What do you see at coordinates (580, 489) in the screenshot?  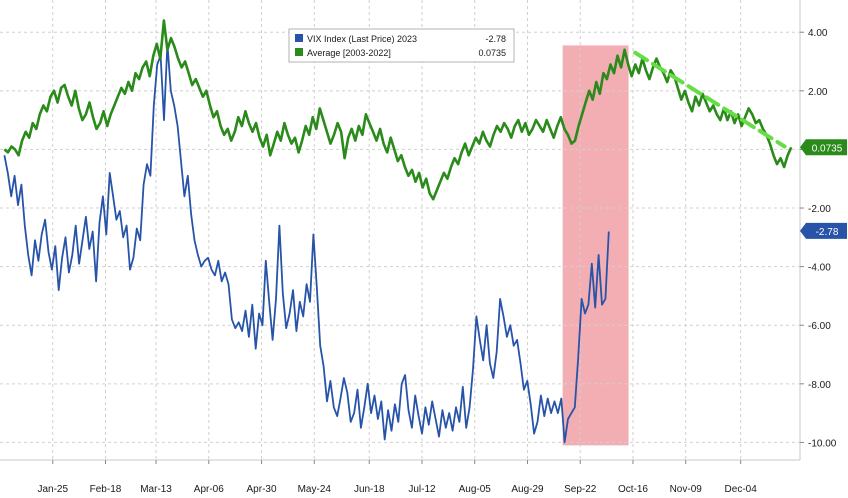 I see `x-tick-label: Sep-22` at bounding box center [580, 489].